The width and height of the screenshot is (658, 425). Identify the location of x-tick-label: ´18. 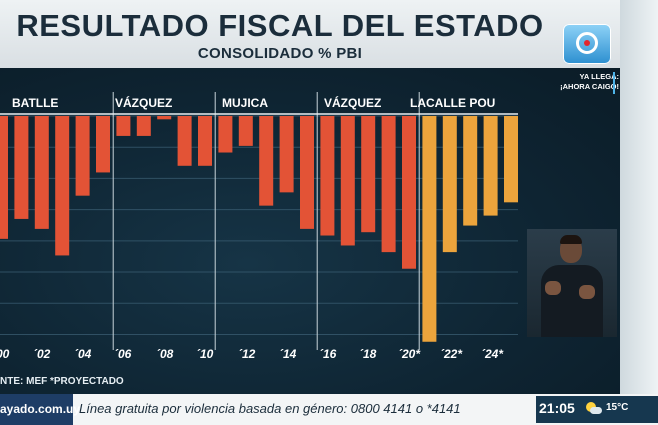
(368, 354).